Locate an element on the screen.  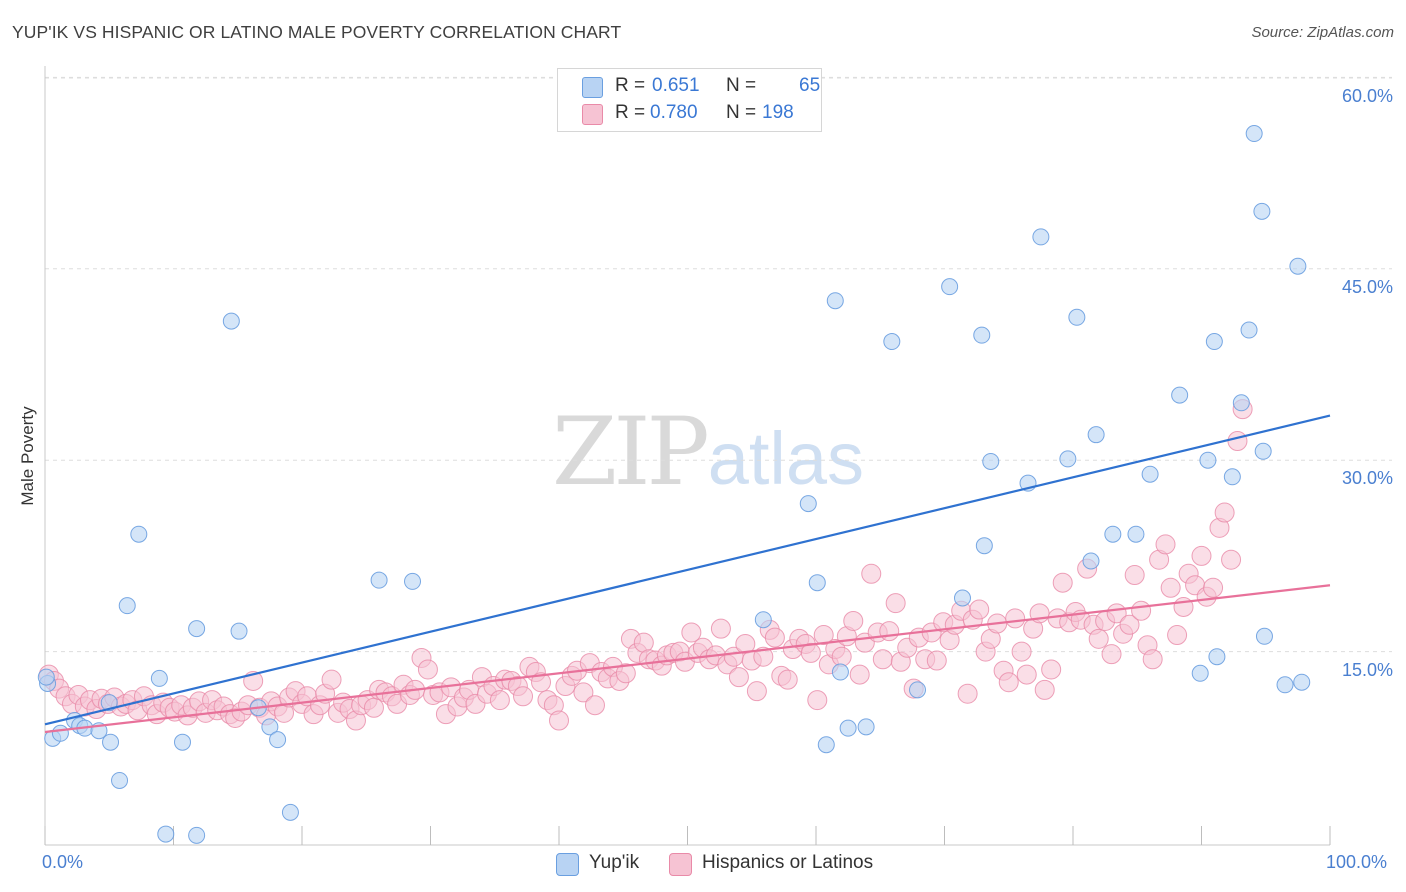
legend-n-value: 198 is located at coordinates (778, 112).